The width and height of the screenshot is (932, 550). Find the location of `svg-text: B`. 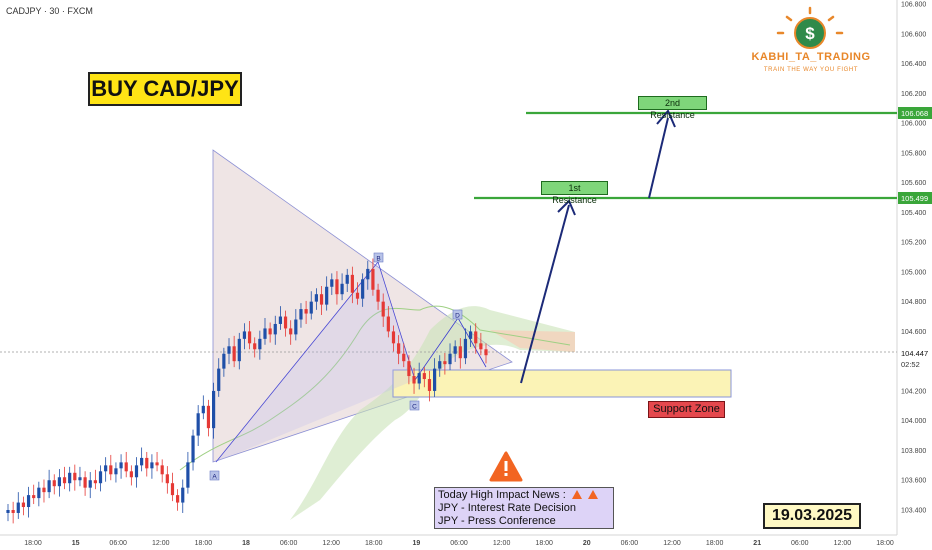

svg-text: B is located at coordinates (378, 259).